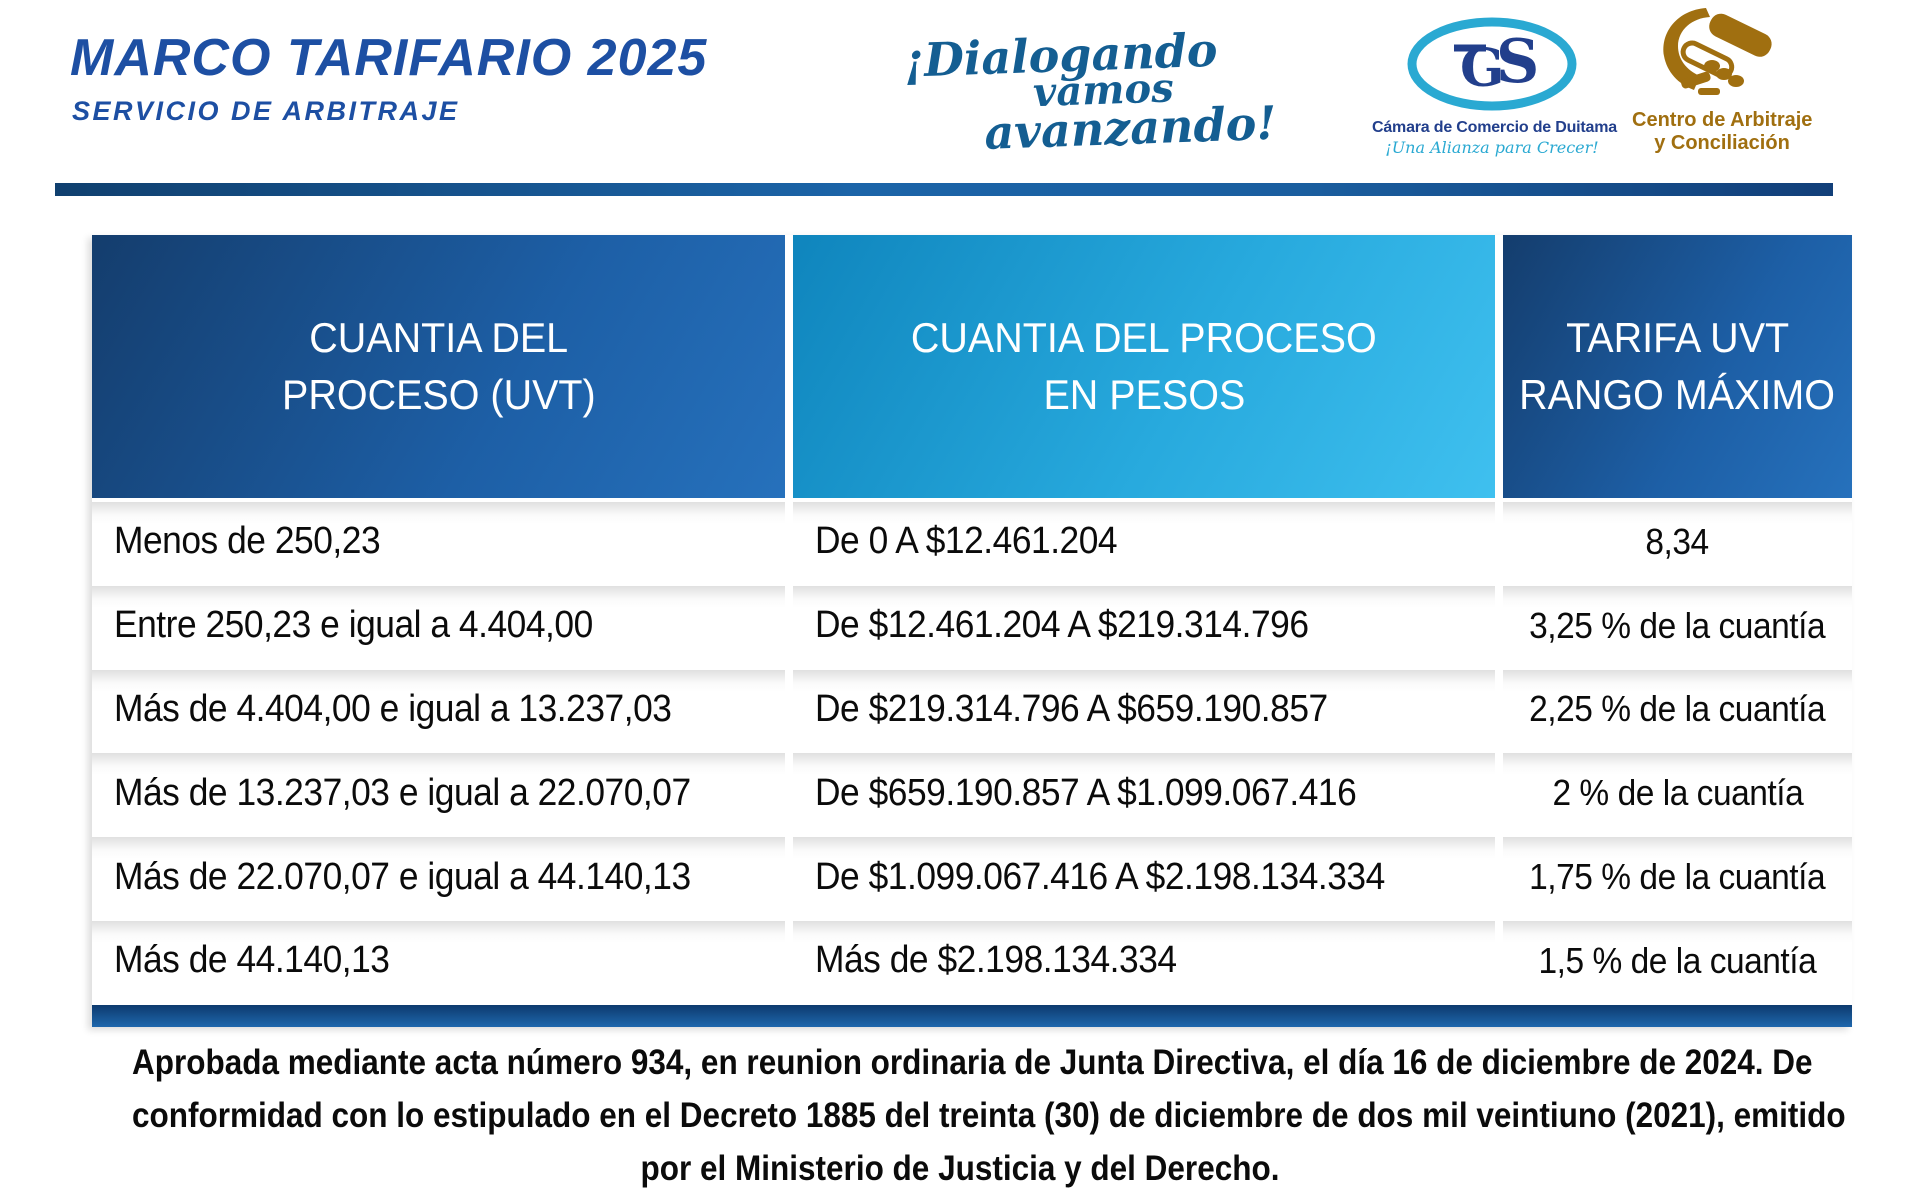 The width and height of the screenshot is (1920, 1198). Describe the element at coordinates (1677, 625) in the screenshot. I see `table-cell-tarifa: 3,25 % de la cuantía` at that location.